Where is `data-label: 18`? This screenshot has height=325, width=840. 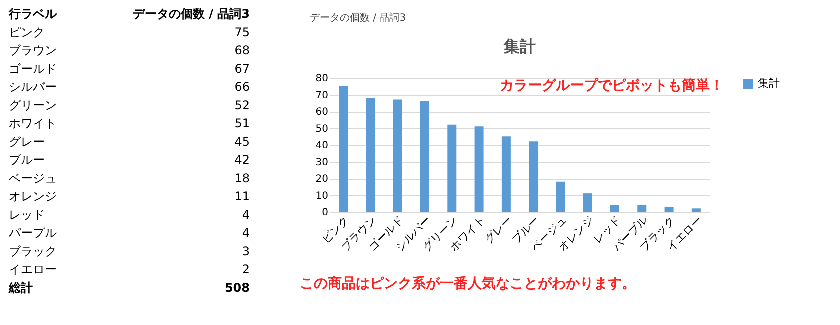 data-label: 18 is located at coordinates (242, 178).